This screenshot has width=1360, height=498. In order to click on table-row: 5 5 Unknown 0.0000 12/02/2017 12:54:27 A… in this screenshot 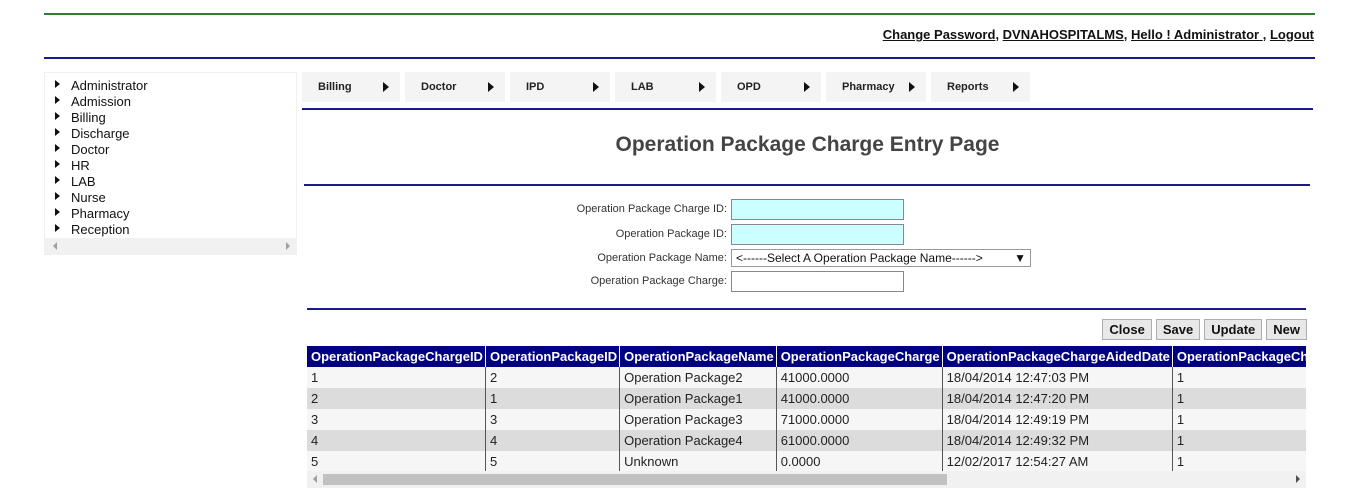, I will do `click(806, 461)`.